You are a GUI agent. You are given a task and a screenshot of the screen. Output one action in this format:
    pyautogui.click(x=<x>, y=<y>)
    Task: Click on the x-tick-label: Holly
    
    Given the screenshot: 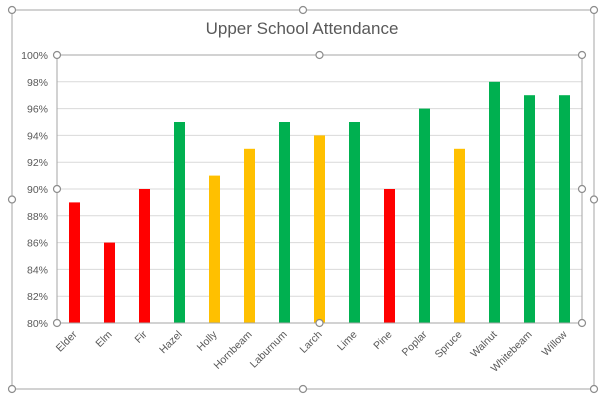 What is the action you would take?
    pyautogui.click(x=208, y=341)
    